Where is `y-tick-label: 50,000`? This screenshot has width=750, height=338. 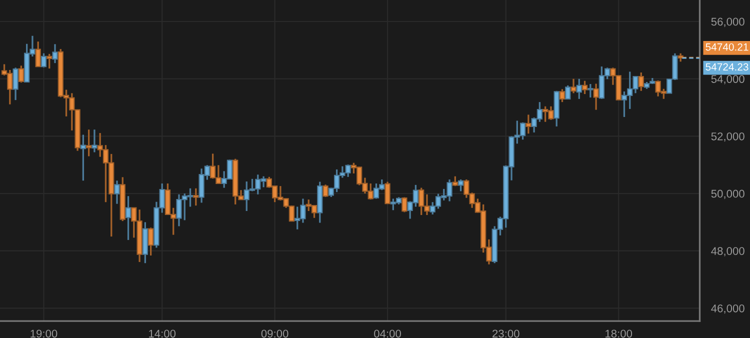 y-tick-label: 50,000 is located at coordinates (727, 194).